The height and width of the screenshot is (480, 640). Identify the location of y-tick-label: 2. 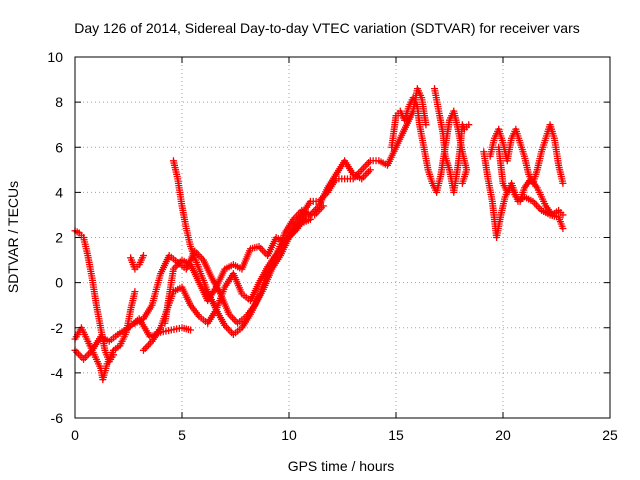
(59, 238).